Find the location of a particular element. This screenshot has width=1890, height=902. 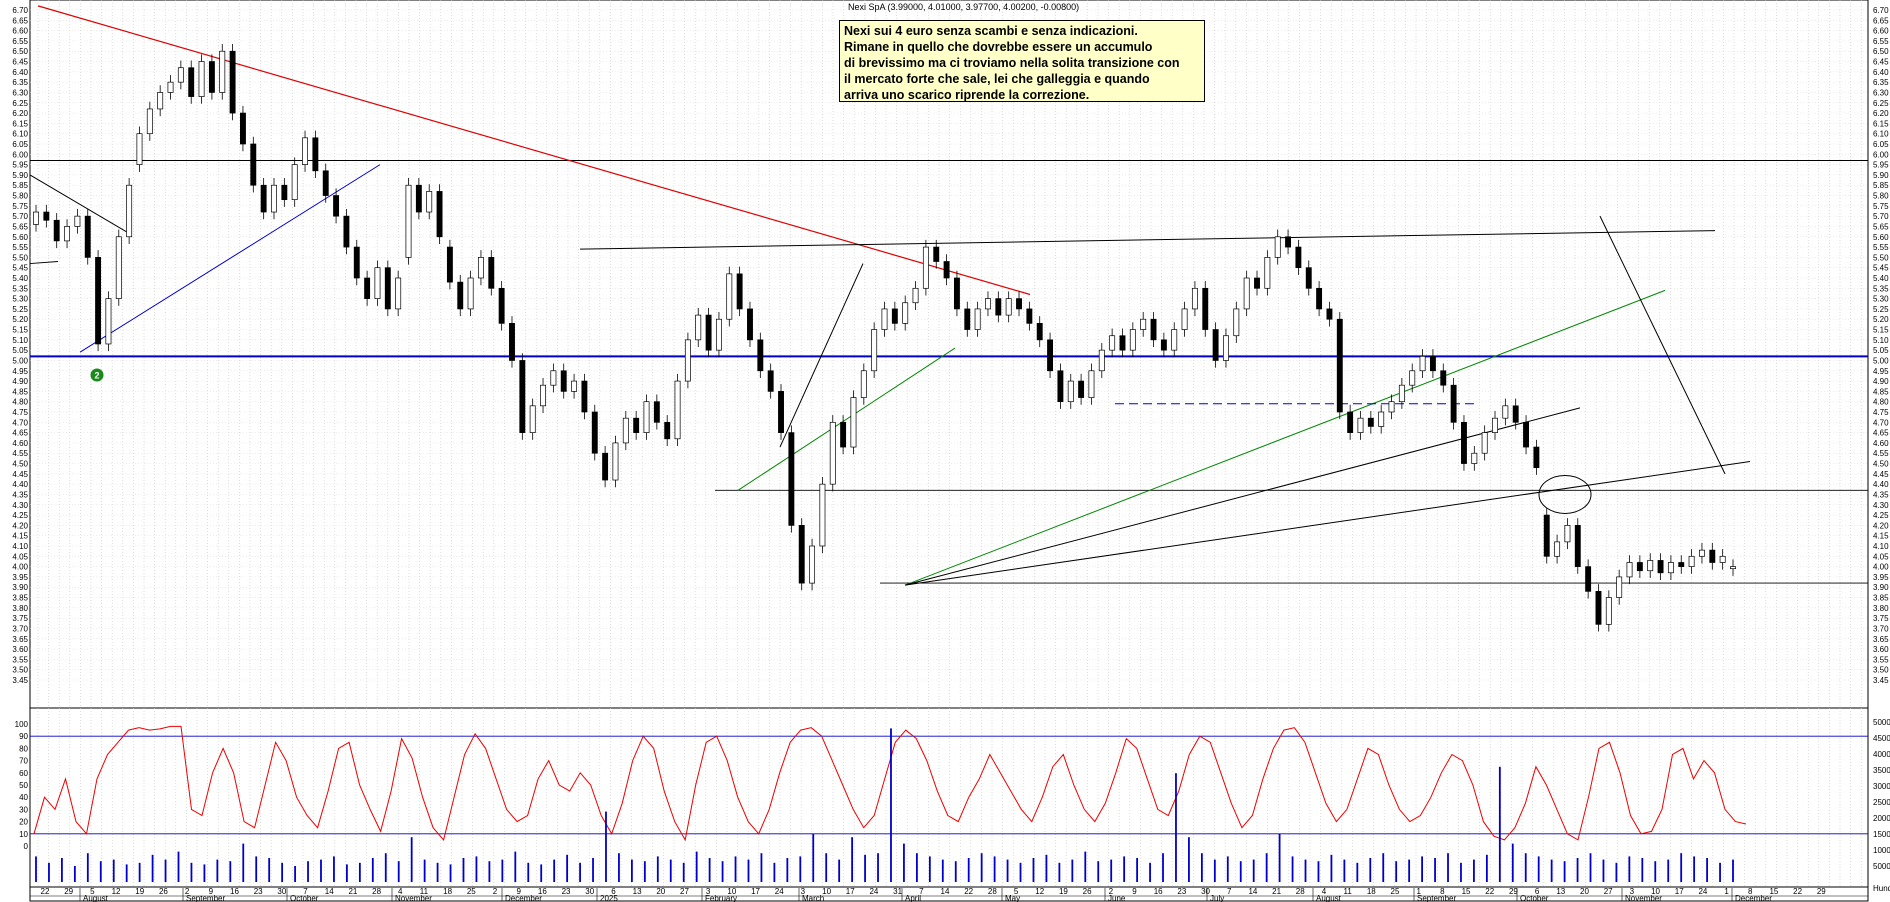

date-tick: 10 is located at coordinates (1655, 891).